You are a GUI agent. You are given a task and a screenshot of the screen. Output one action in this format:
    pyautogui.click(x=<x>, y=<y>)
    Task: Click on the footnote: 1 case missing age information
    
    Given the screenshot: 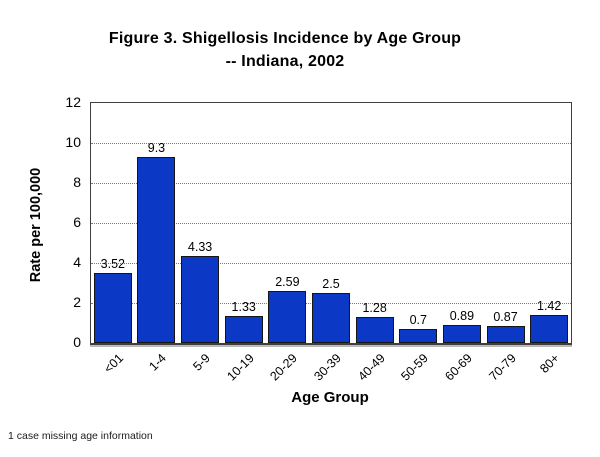 What is the action you would take?
    pyautogui.click(x=80, y=436)
    